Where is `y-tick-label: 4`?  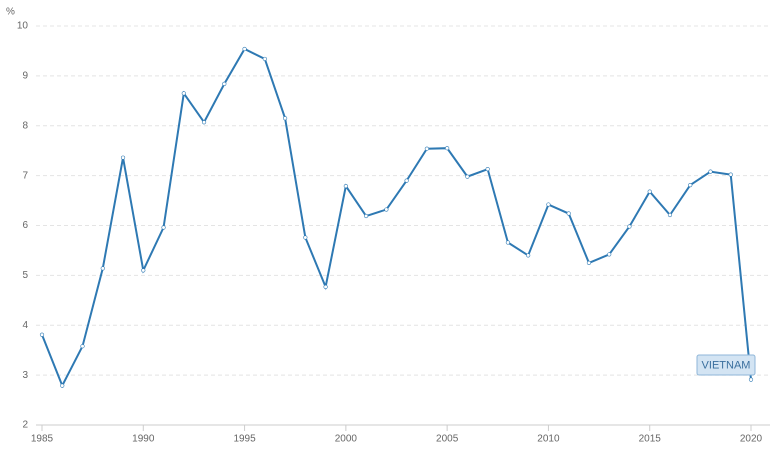
y-tick-label: 4 is located at coordinates (25, 325).